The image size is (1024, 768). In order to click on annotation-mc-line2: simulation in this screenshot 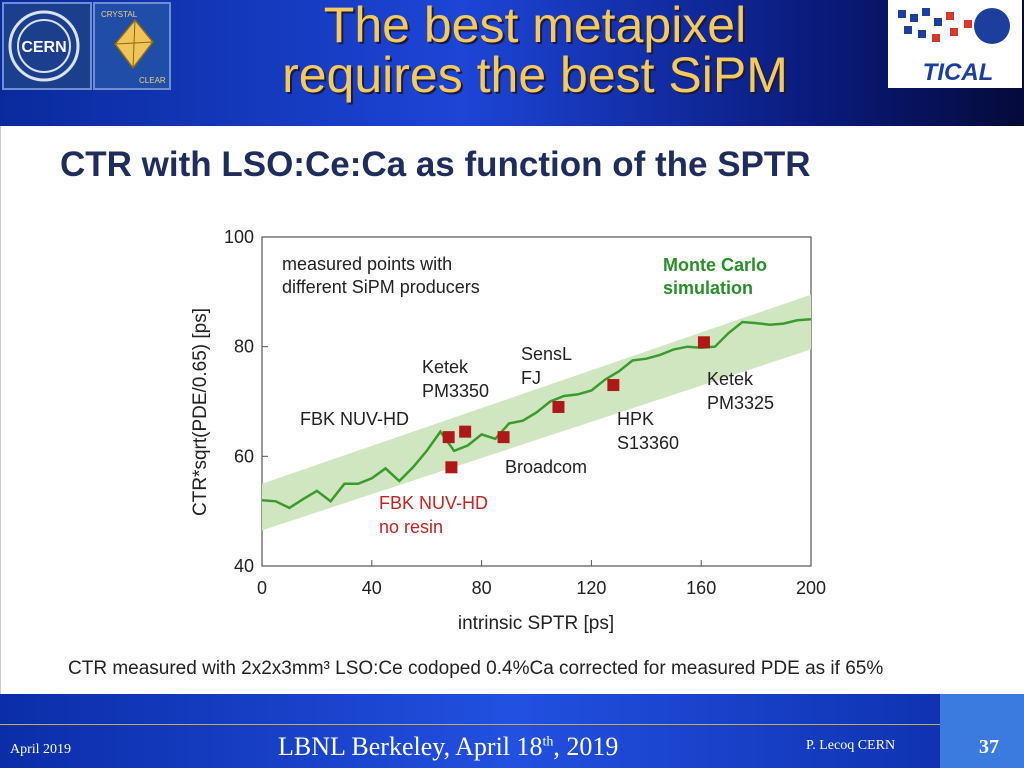, I will do `click(708, 288)`.